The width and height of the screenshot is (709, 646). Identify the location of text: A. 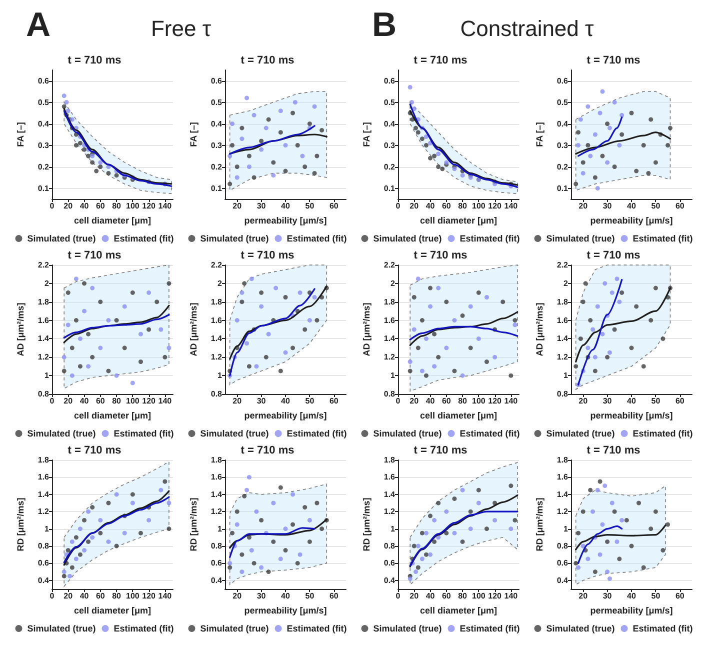
(38, 25).